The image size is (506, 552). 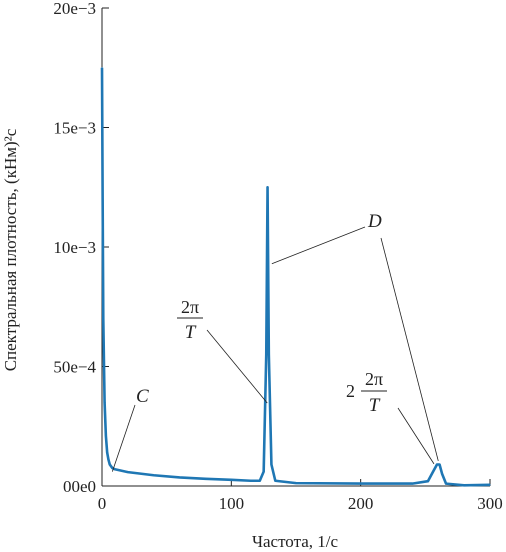 What do you see at coordinates (490, 503) in the screenshot?
I see `x-tick-label: 300` at bounding box center [490, 503].